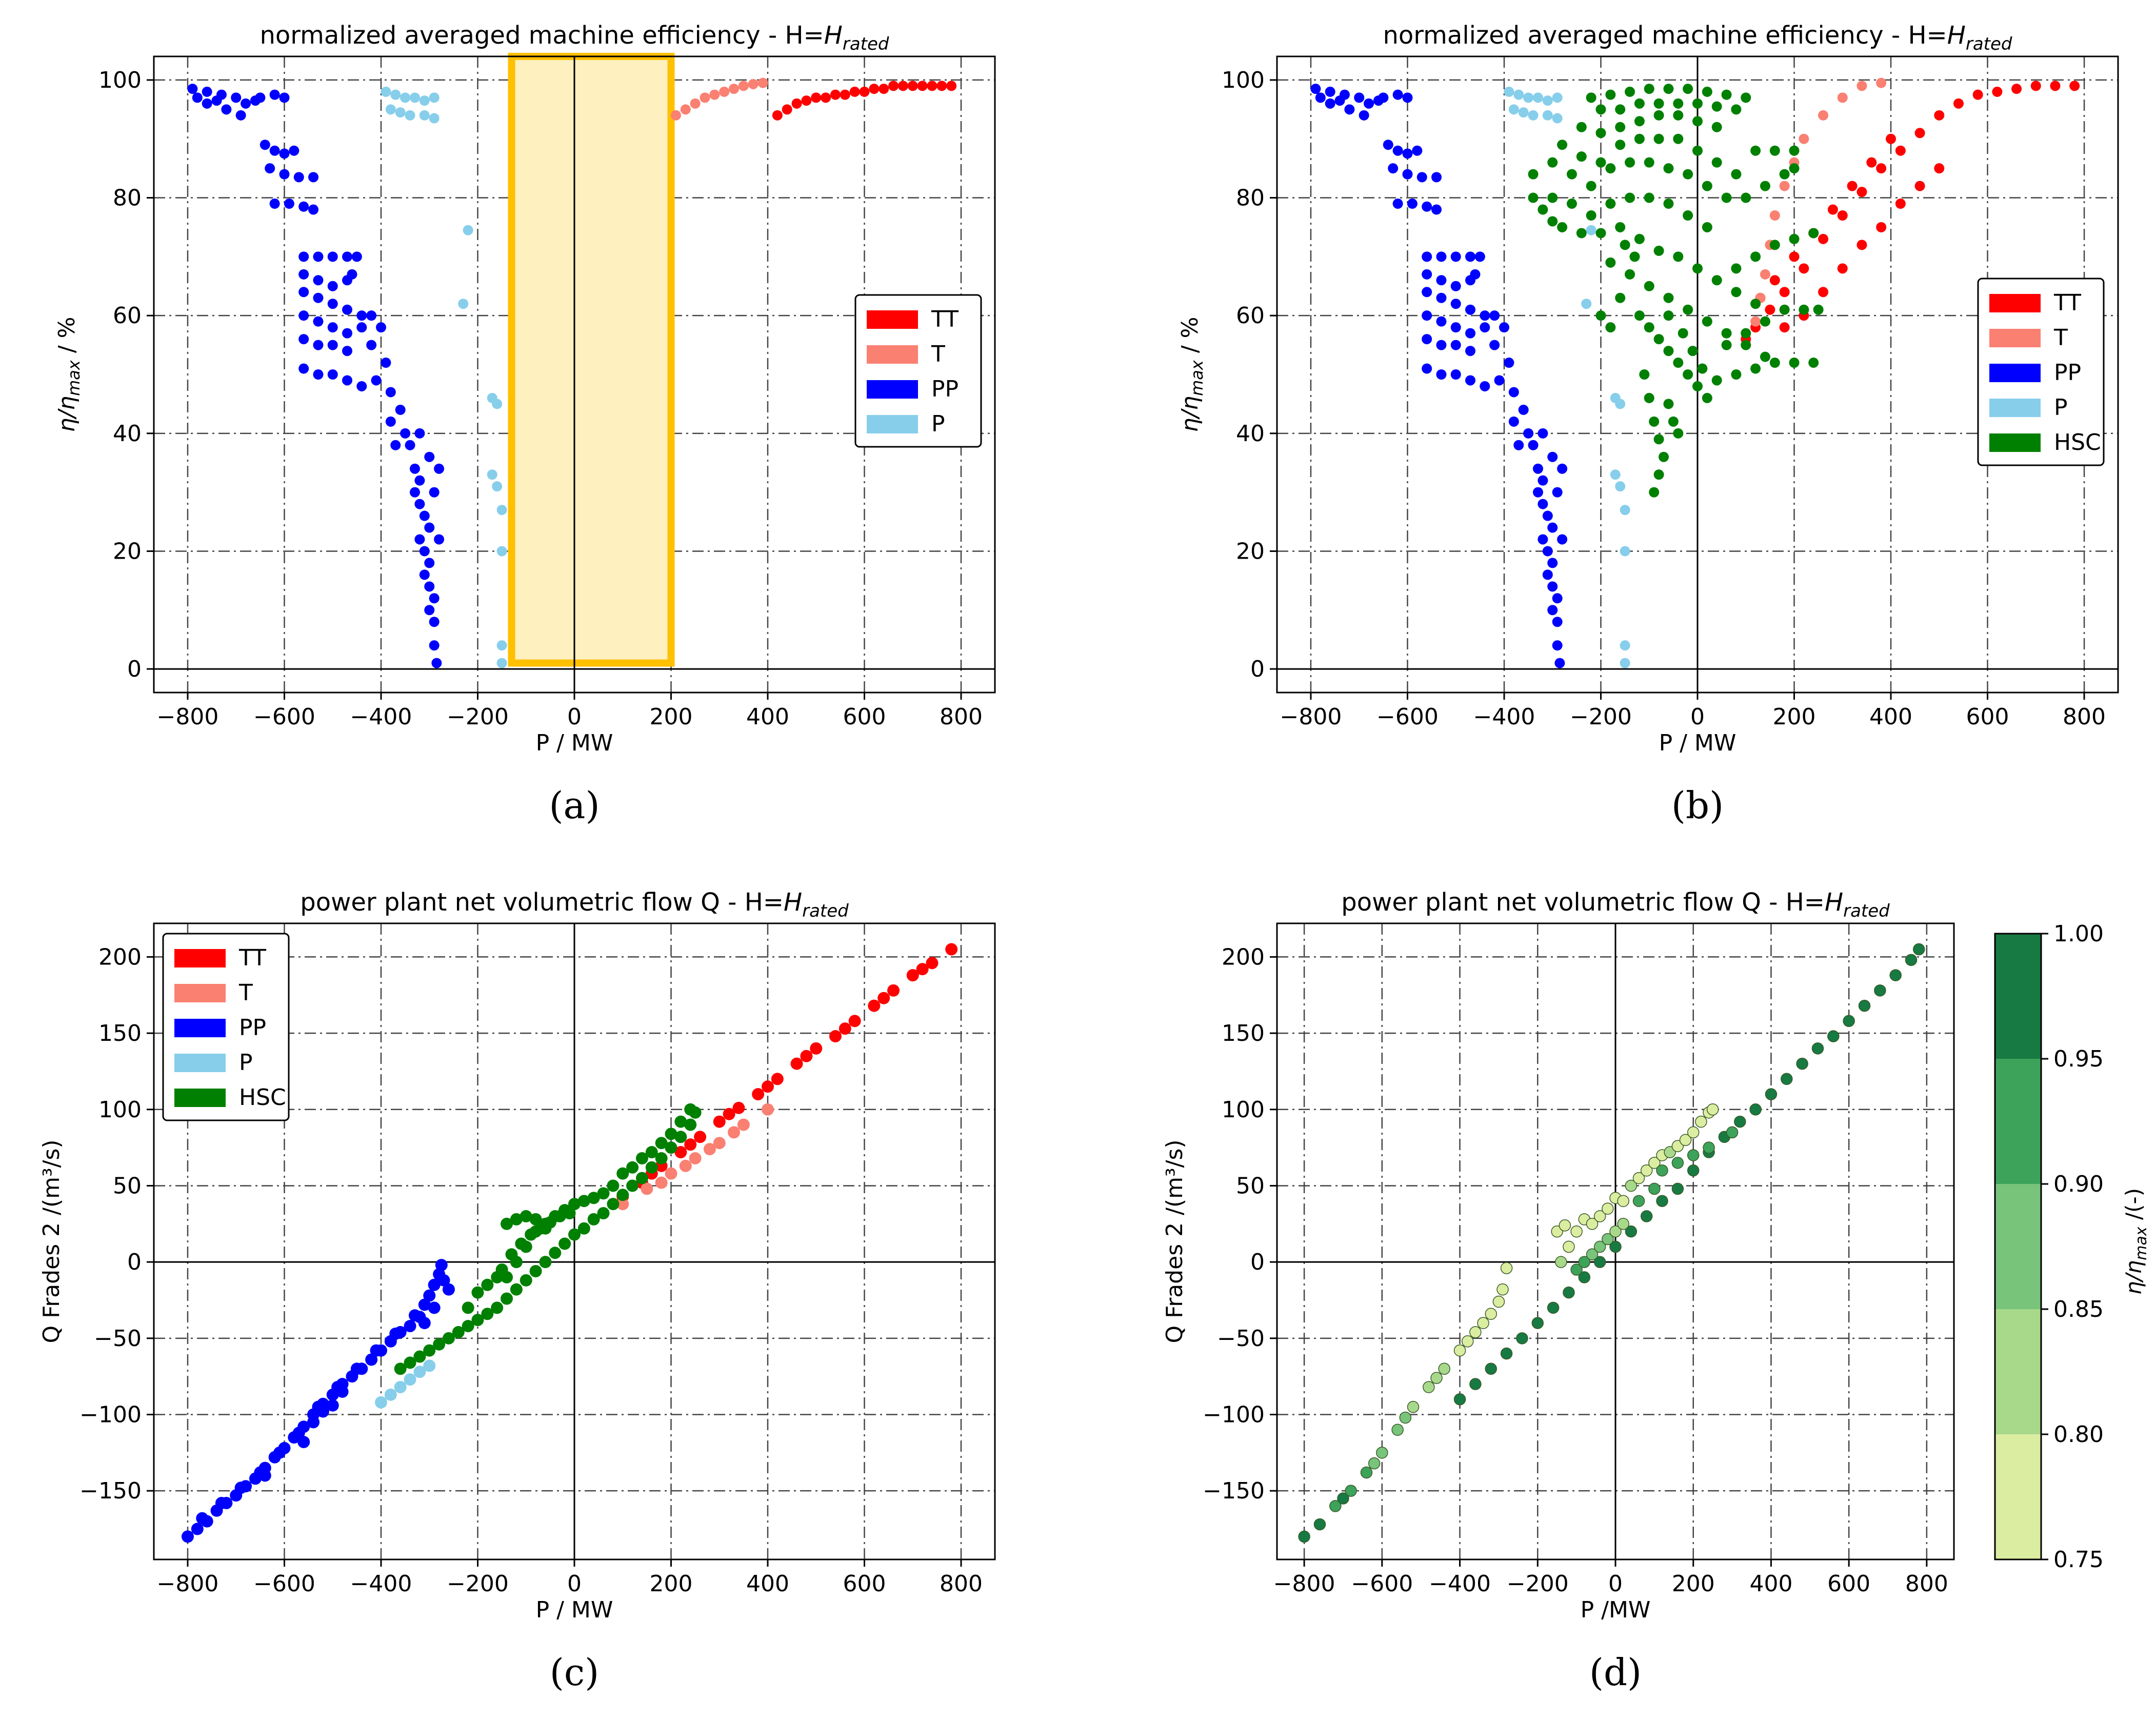 The height and width of the screenshot is (1719, 2156). What do you see at coordinates (2061, 407) in the screenshot?
I see `legend-label-p: P` at bounding box center [2061, 407].